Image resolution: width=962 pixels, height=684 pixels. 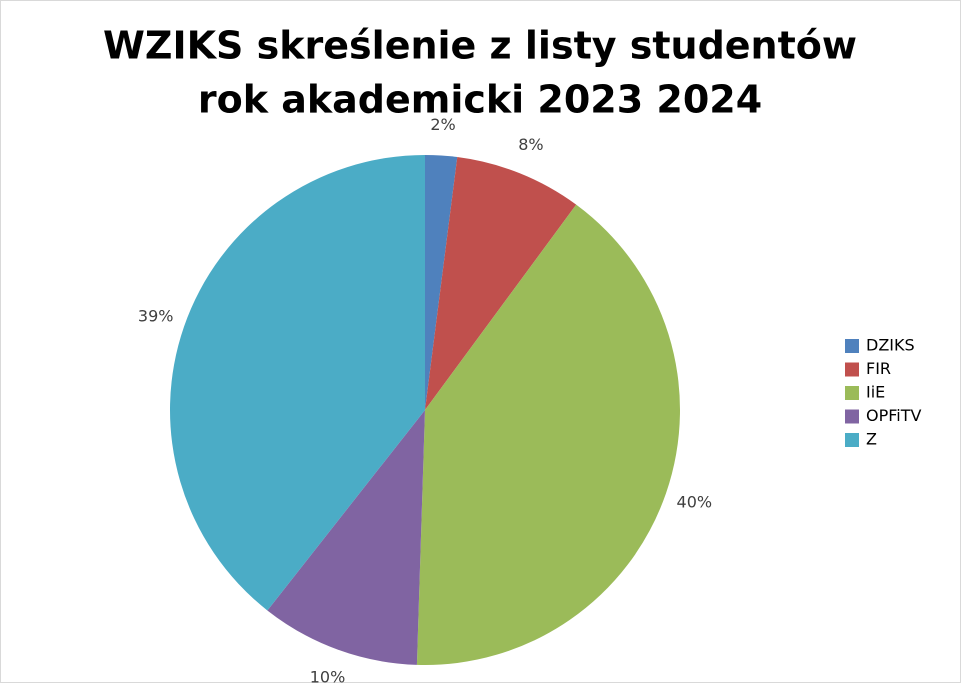 What do you see at coordinates (480, 46) in the screenshot?
I see `chart-title: WZIKS skreślenie z listy studentów` at bounding box center [480, 46].